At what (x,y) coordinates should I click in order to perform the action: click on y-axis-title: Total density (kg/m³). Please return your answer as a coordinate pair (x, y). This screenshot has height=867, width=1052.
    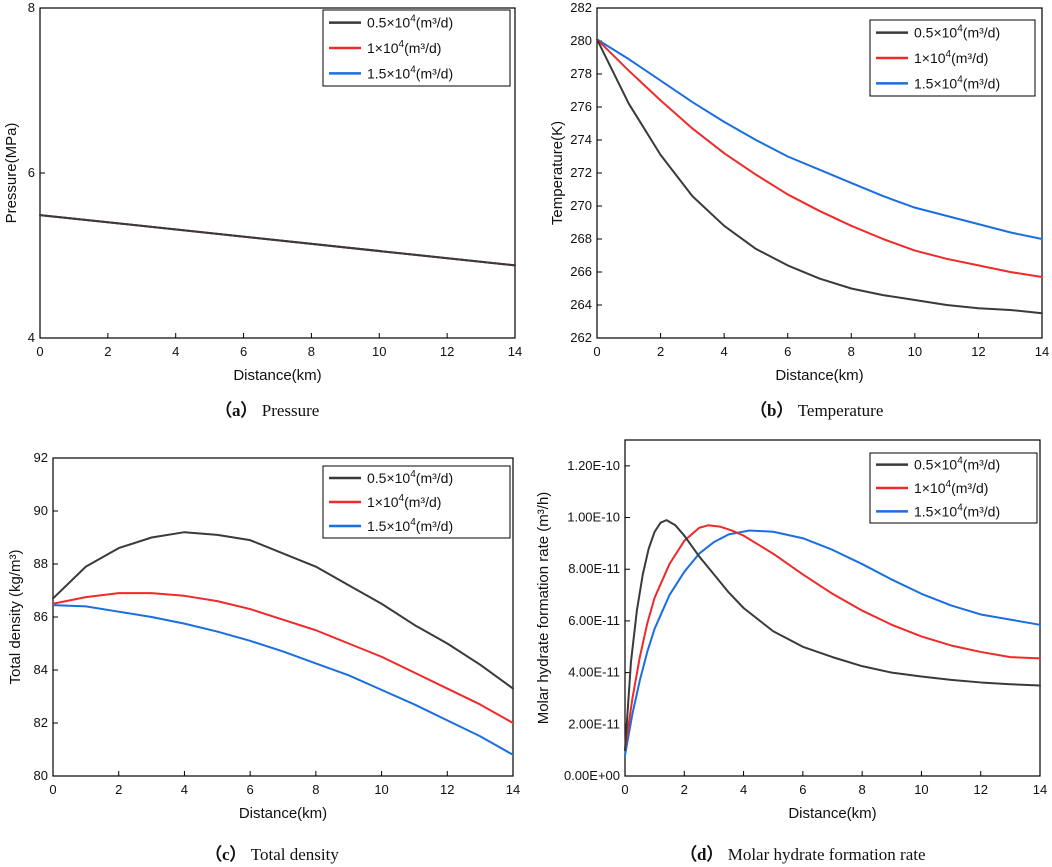
    Looking at the image, I should click on (15, 616).